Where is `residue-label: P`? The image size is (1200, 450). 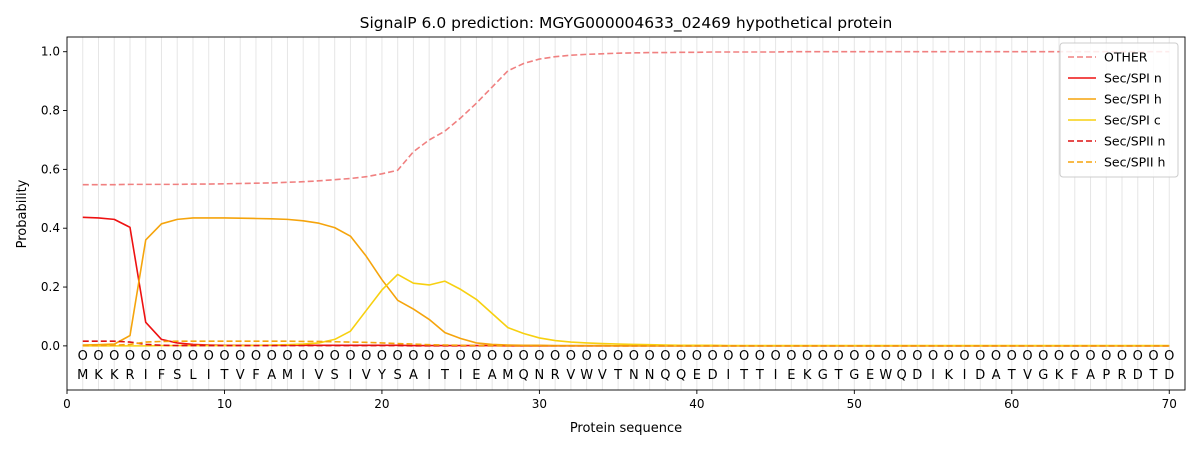 residue-label: P is located at coordinates (1106, 375).